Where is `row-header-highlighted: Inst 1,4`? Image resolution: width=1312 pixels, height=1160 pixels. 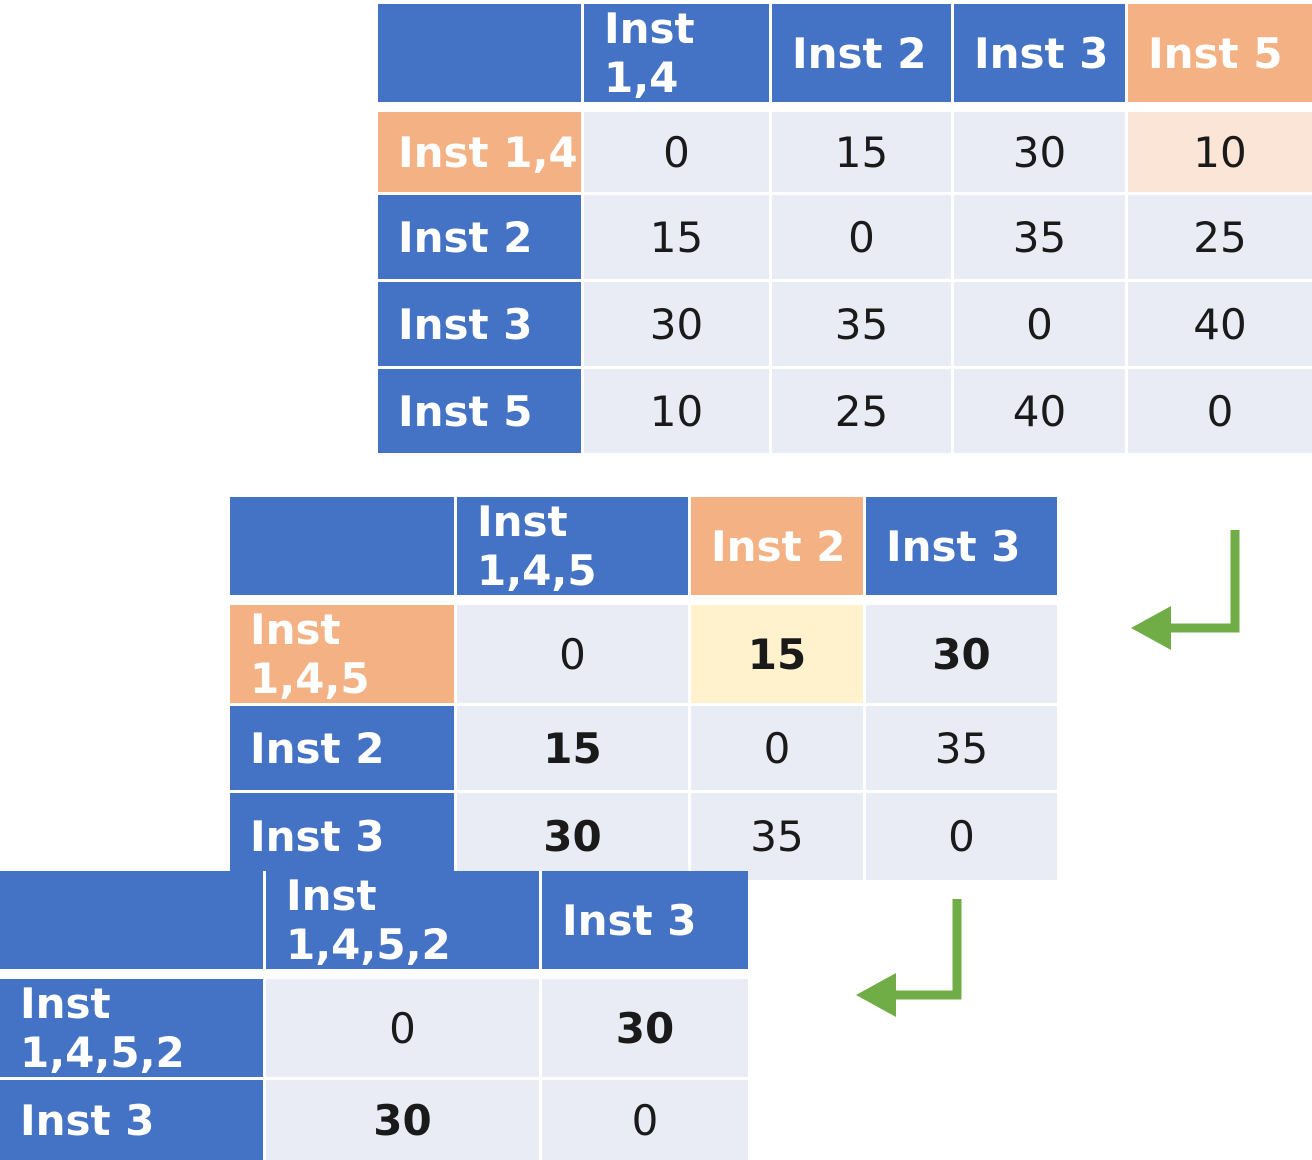
row-header-highlighted: Inst 1,4 is located at coordinates (481, 153).